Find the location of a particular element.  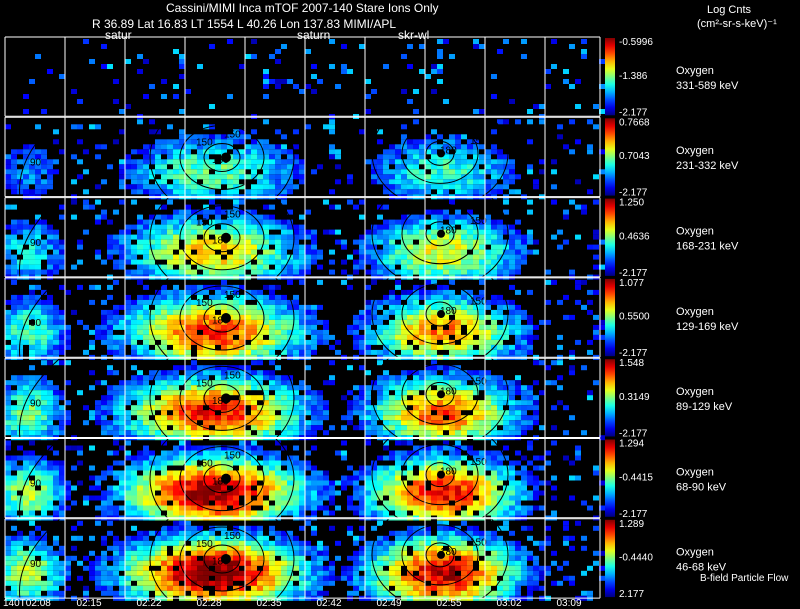

energy-label: 129-169 keV is located at coordinates (707, 327).